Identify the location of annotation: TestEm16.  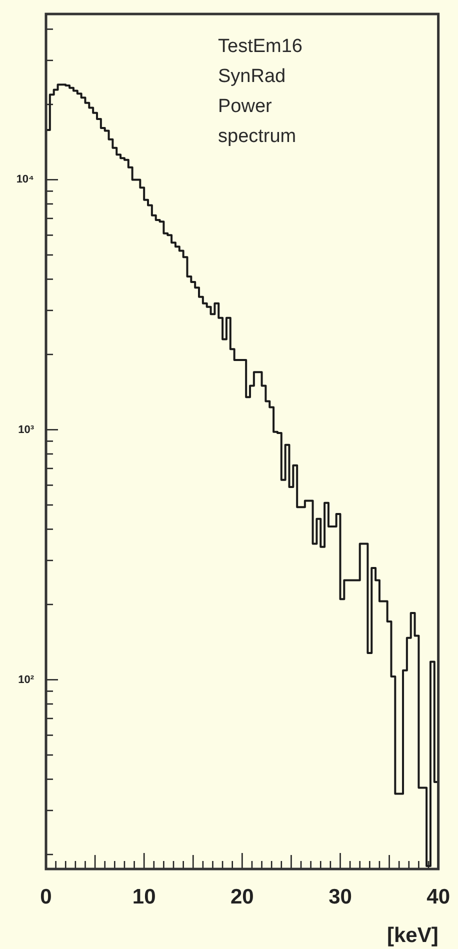
(261, 47).